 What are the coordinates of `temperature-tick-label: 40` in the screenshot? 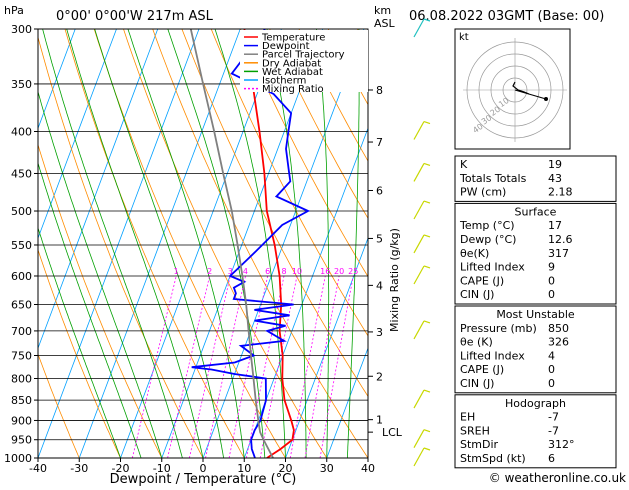 It's located at (368, 468).